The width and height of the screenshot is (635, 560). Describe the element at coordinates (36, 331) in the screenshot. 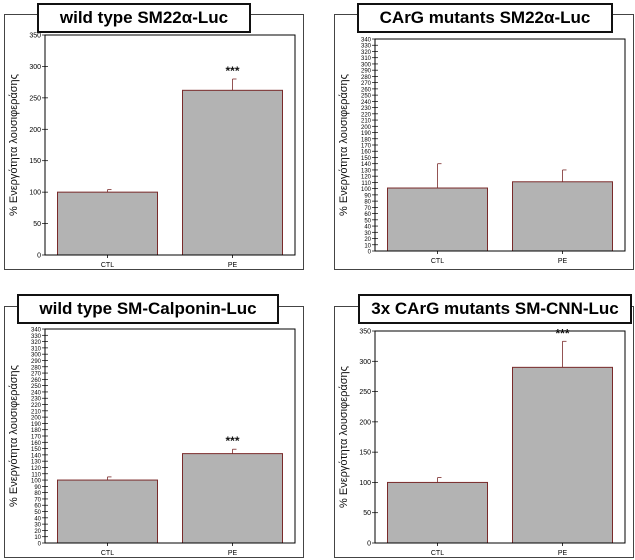

I see `y-tick-label: 340` at that location.